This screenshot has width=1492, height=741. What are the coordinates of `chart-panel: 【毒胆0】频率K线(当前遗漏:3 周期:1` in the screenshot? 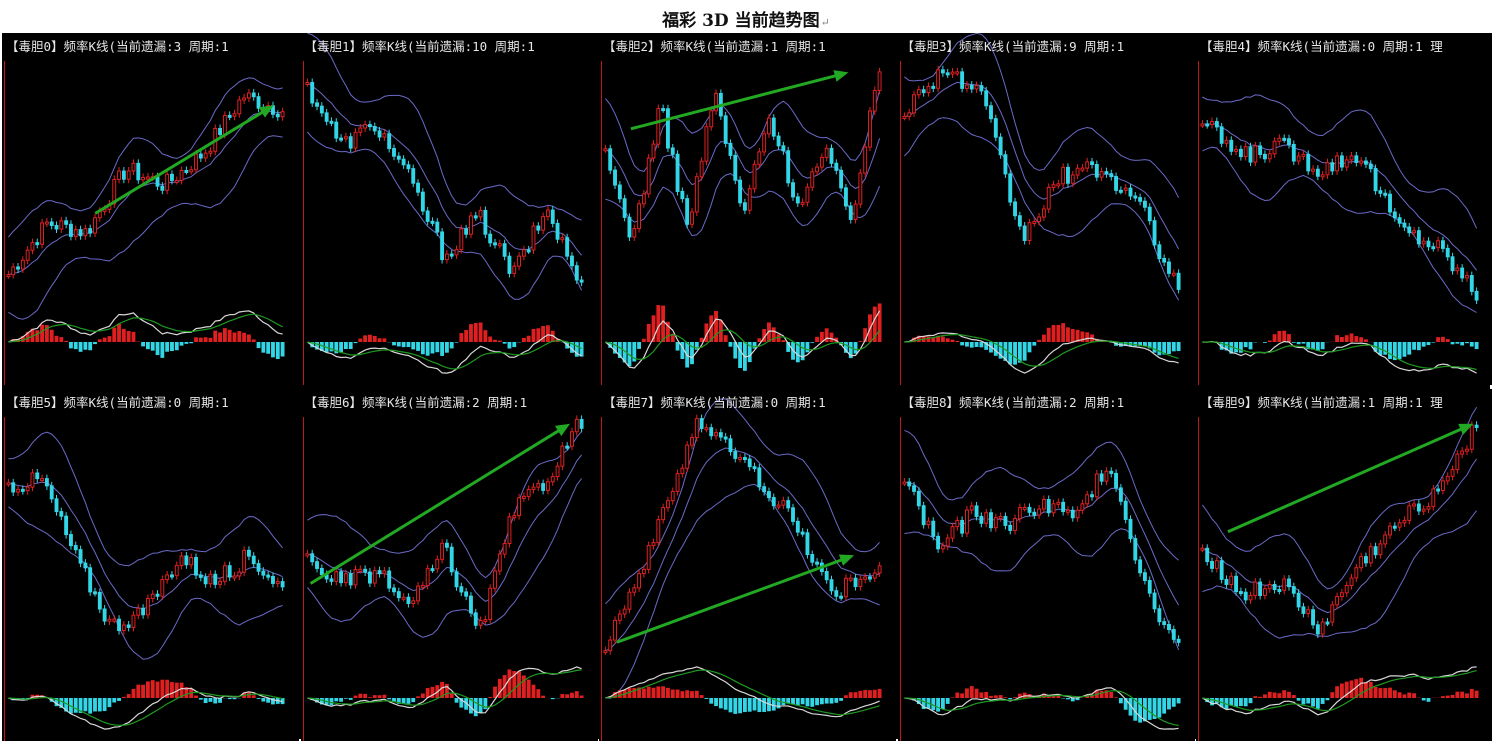 It's located at (150, 209).